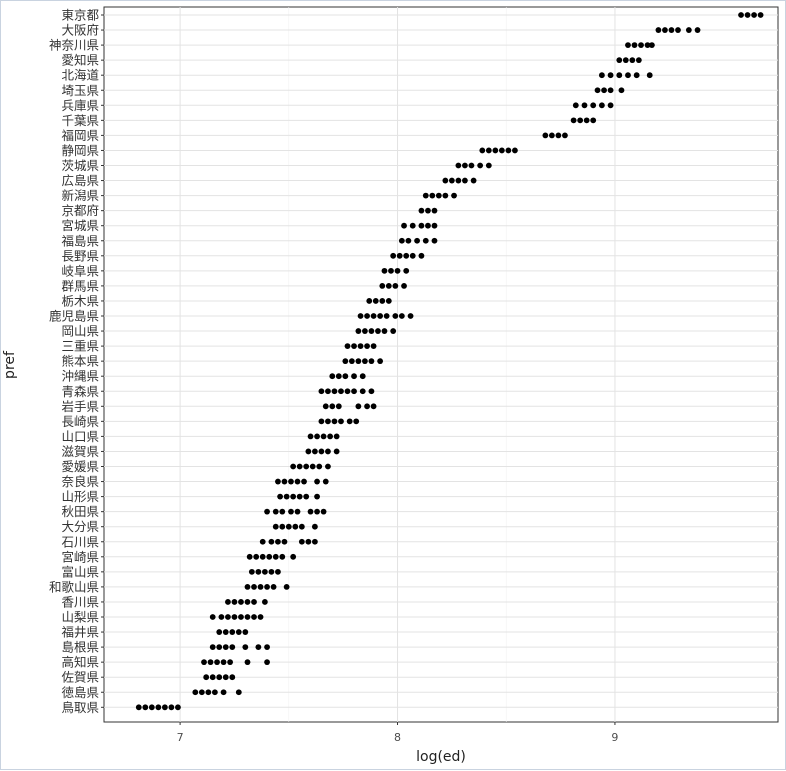  I want to click on y-tick-label: 愛知県, so click(80, 60).